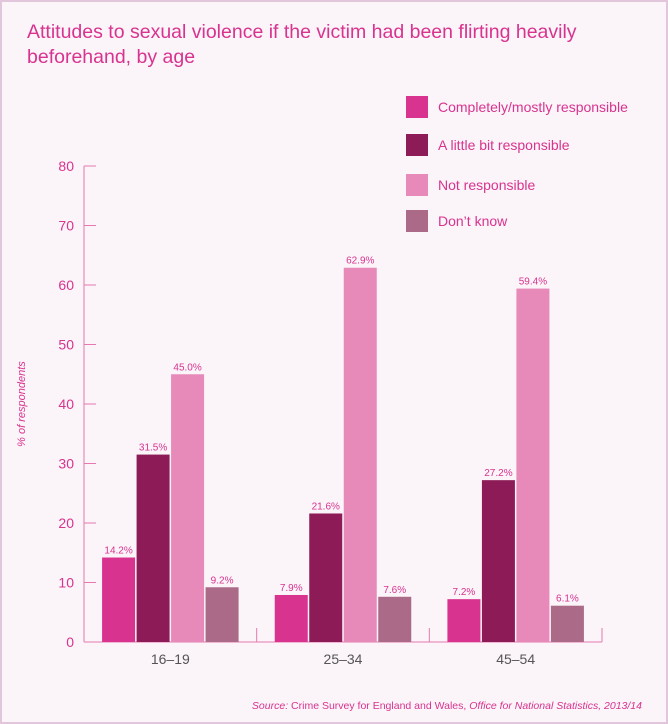  I want to click on y-tick-label: 50, so click(66, 345).